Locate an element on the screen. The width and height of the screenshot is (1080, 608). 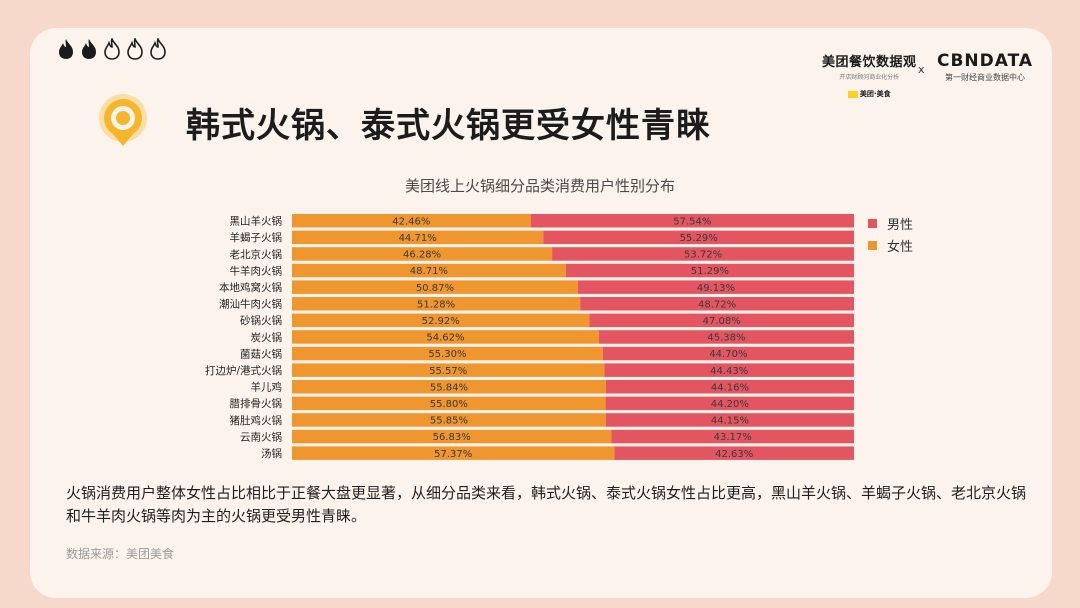
meituan-logo-mini-text: 美团·美食 is located at coordinates (875, 94).